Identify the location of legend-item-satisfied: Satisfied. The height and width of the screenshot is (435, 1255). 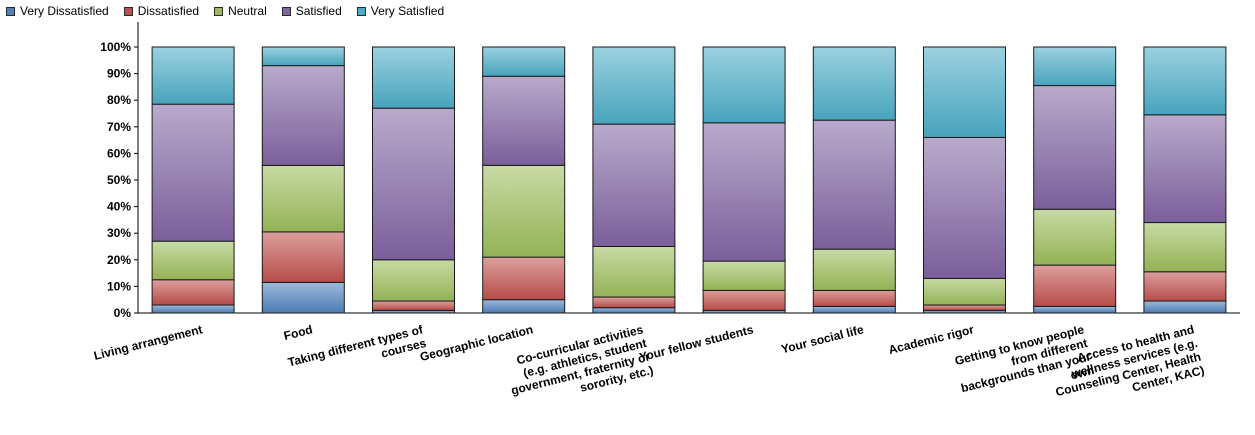
(311, 11).